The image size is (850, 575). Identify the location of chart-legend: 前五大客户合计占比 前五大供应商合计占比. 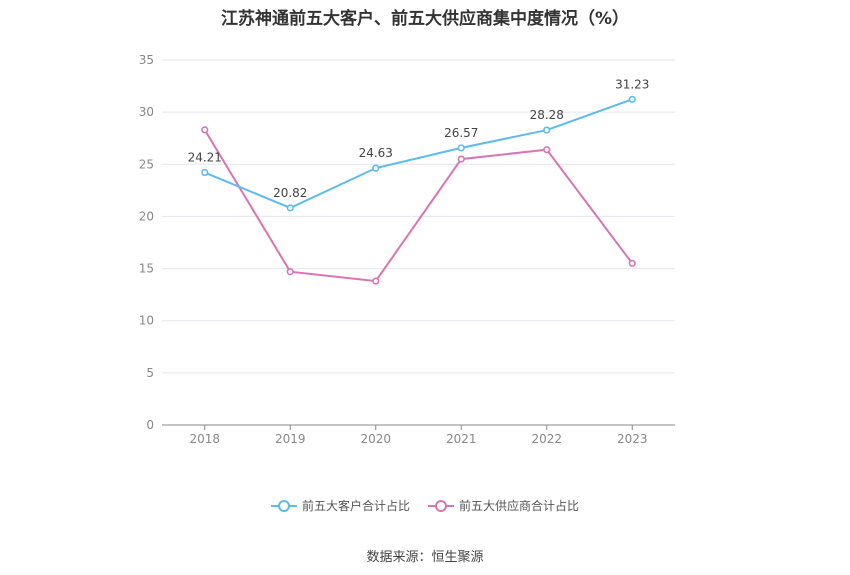
(425, 505).